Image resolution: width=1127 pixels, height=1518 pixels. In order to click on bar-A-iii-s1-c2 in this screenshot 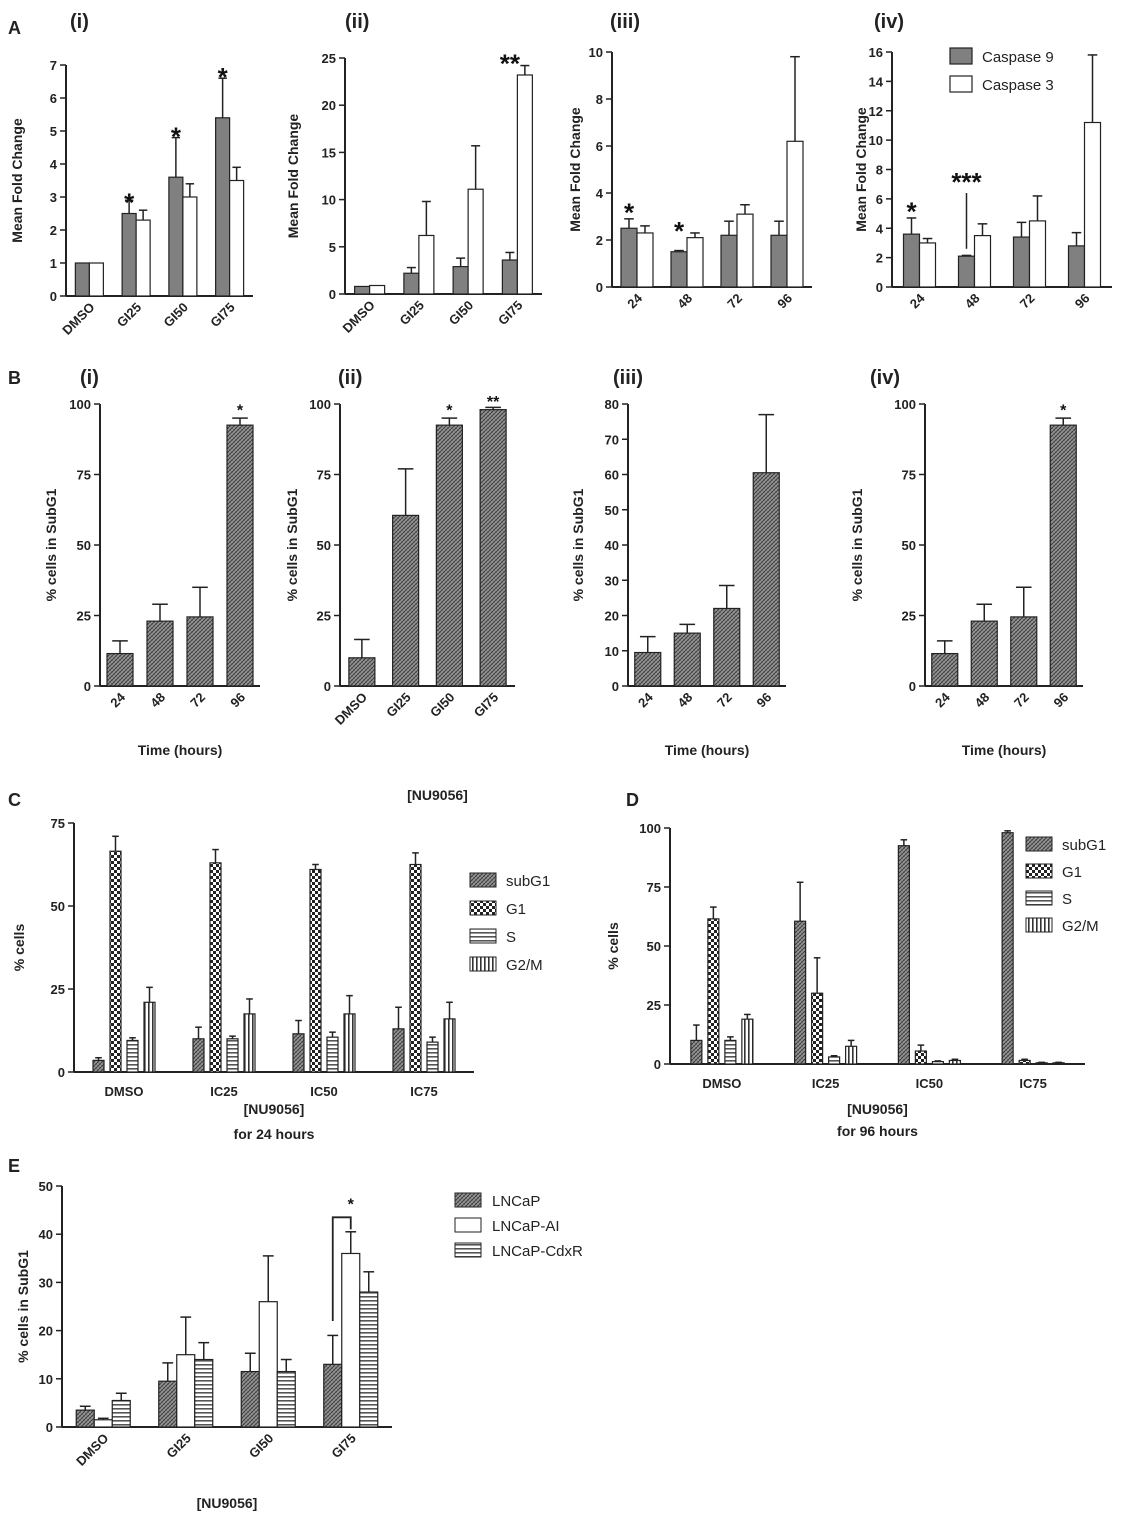, I will do `click(745, 250)`.